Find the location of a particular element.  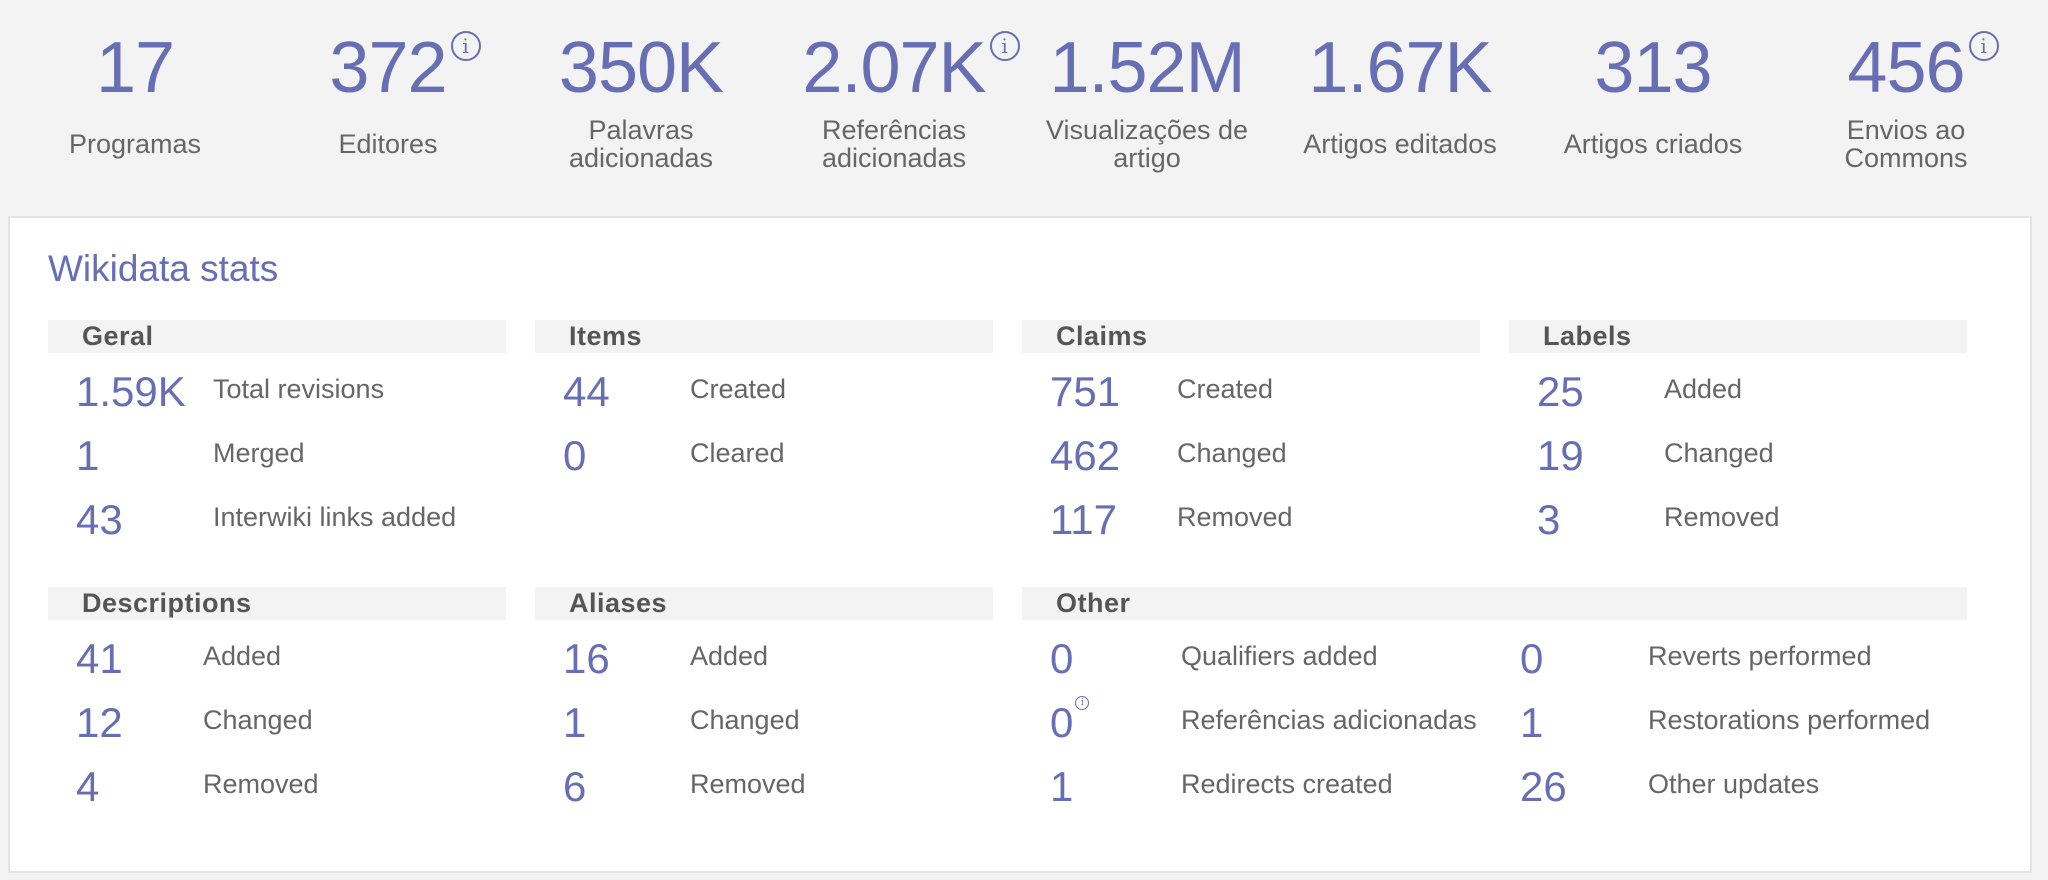

row-label: Reverts performed is located at coordinates (1760, 656).